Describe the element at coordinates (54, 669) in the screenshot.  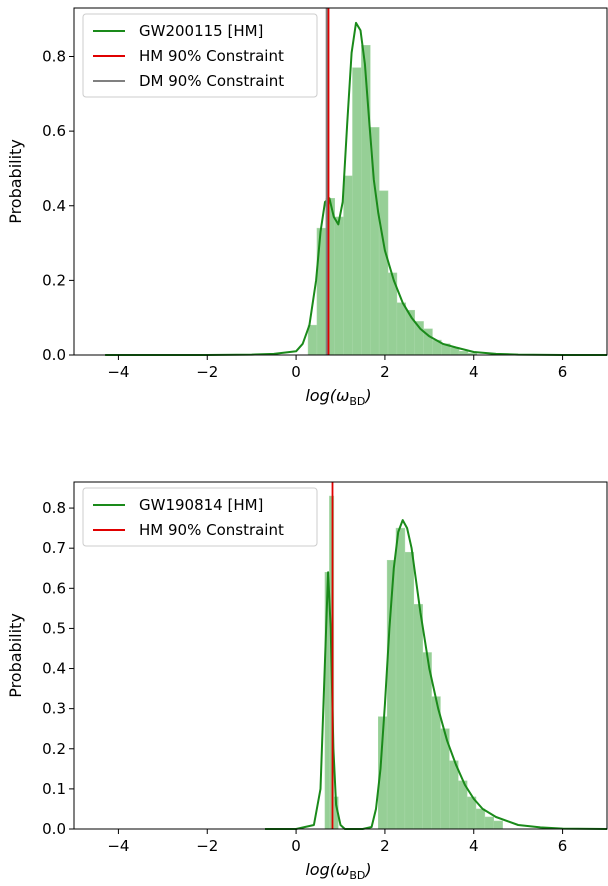
I see `y-tick-label-4: 0.4` at that location.